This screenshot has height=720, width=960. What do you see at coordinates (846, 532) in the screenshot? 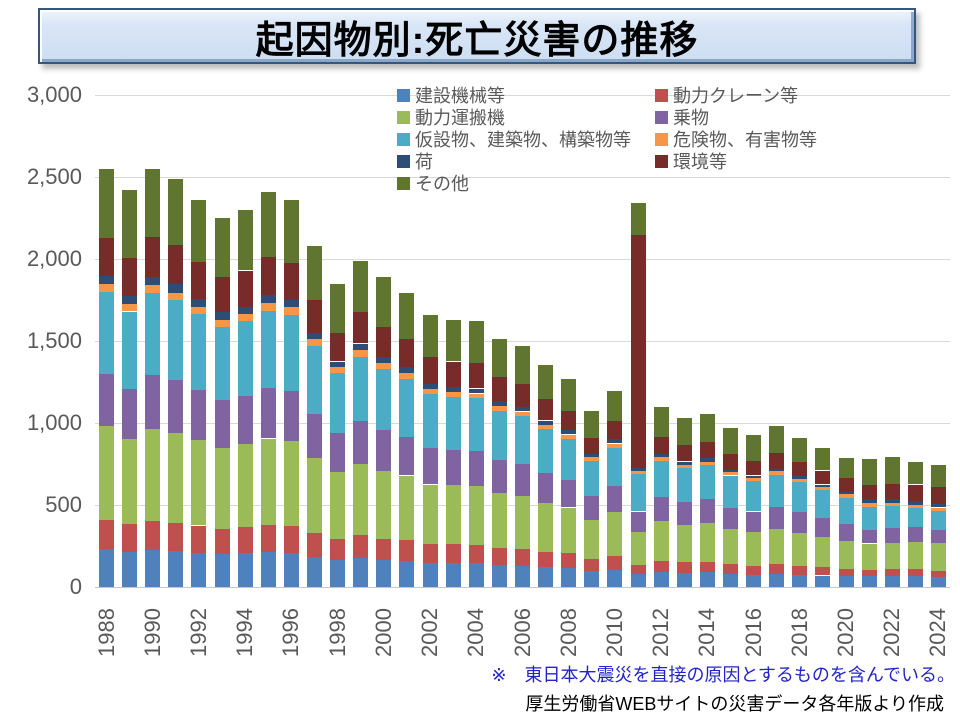
I see `bar-2020-segment` at bounding box center [846, 532].